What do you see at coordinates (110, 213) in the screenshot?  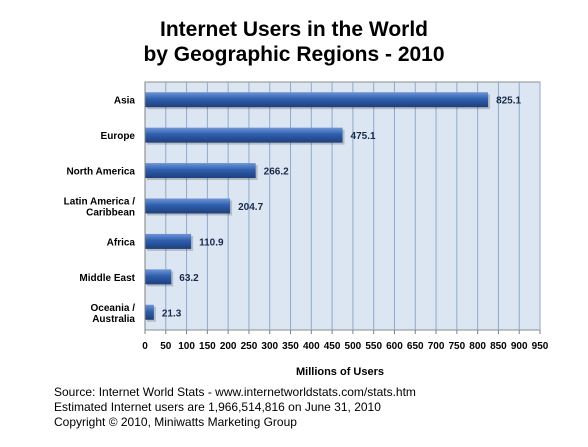 I see `category-label-line: Caribbean` at bounding box center [110, 213].